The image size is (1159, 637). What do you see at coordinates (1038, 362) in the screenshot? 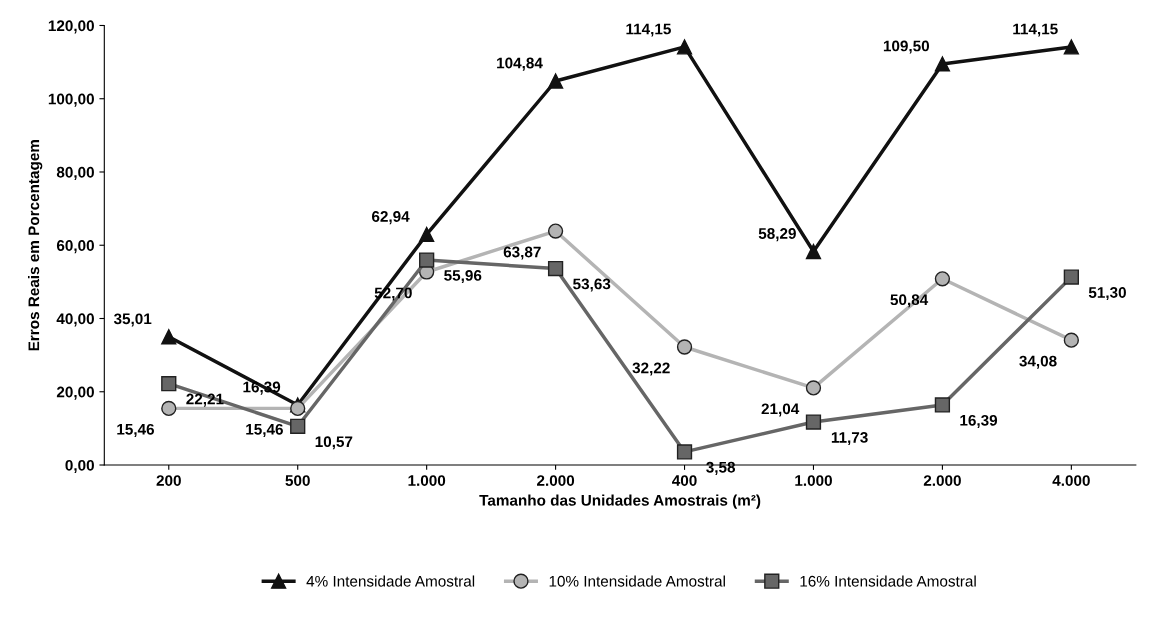
I see `data-label: 34,08` at bounding box center [1038, 362].